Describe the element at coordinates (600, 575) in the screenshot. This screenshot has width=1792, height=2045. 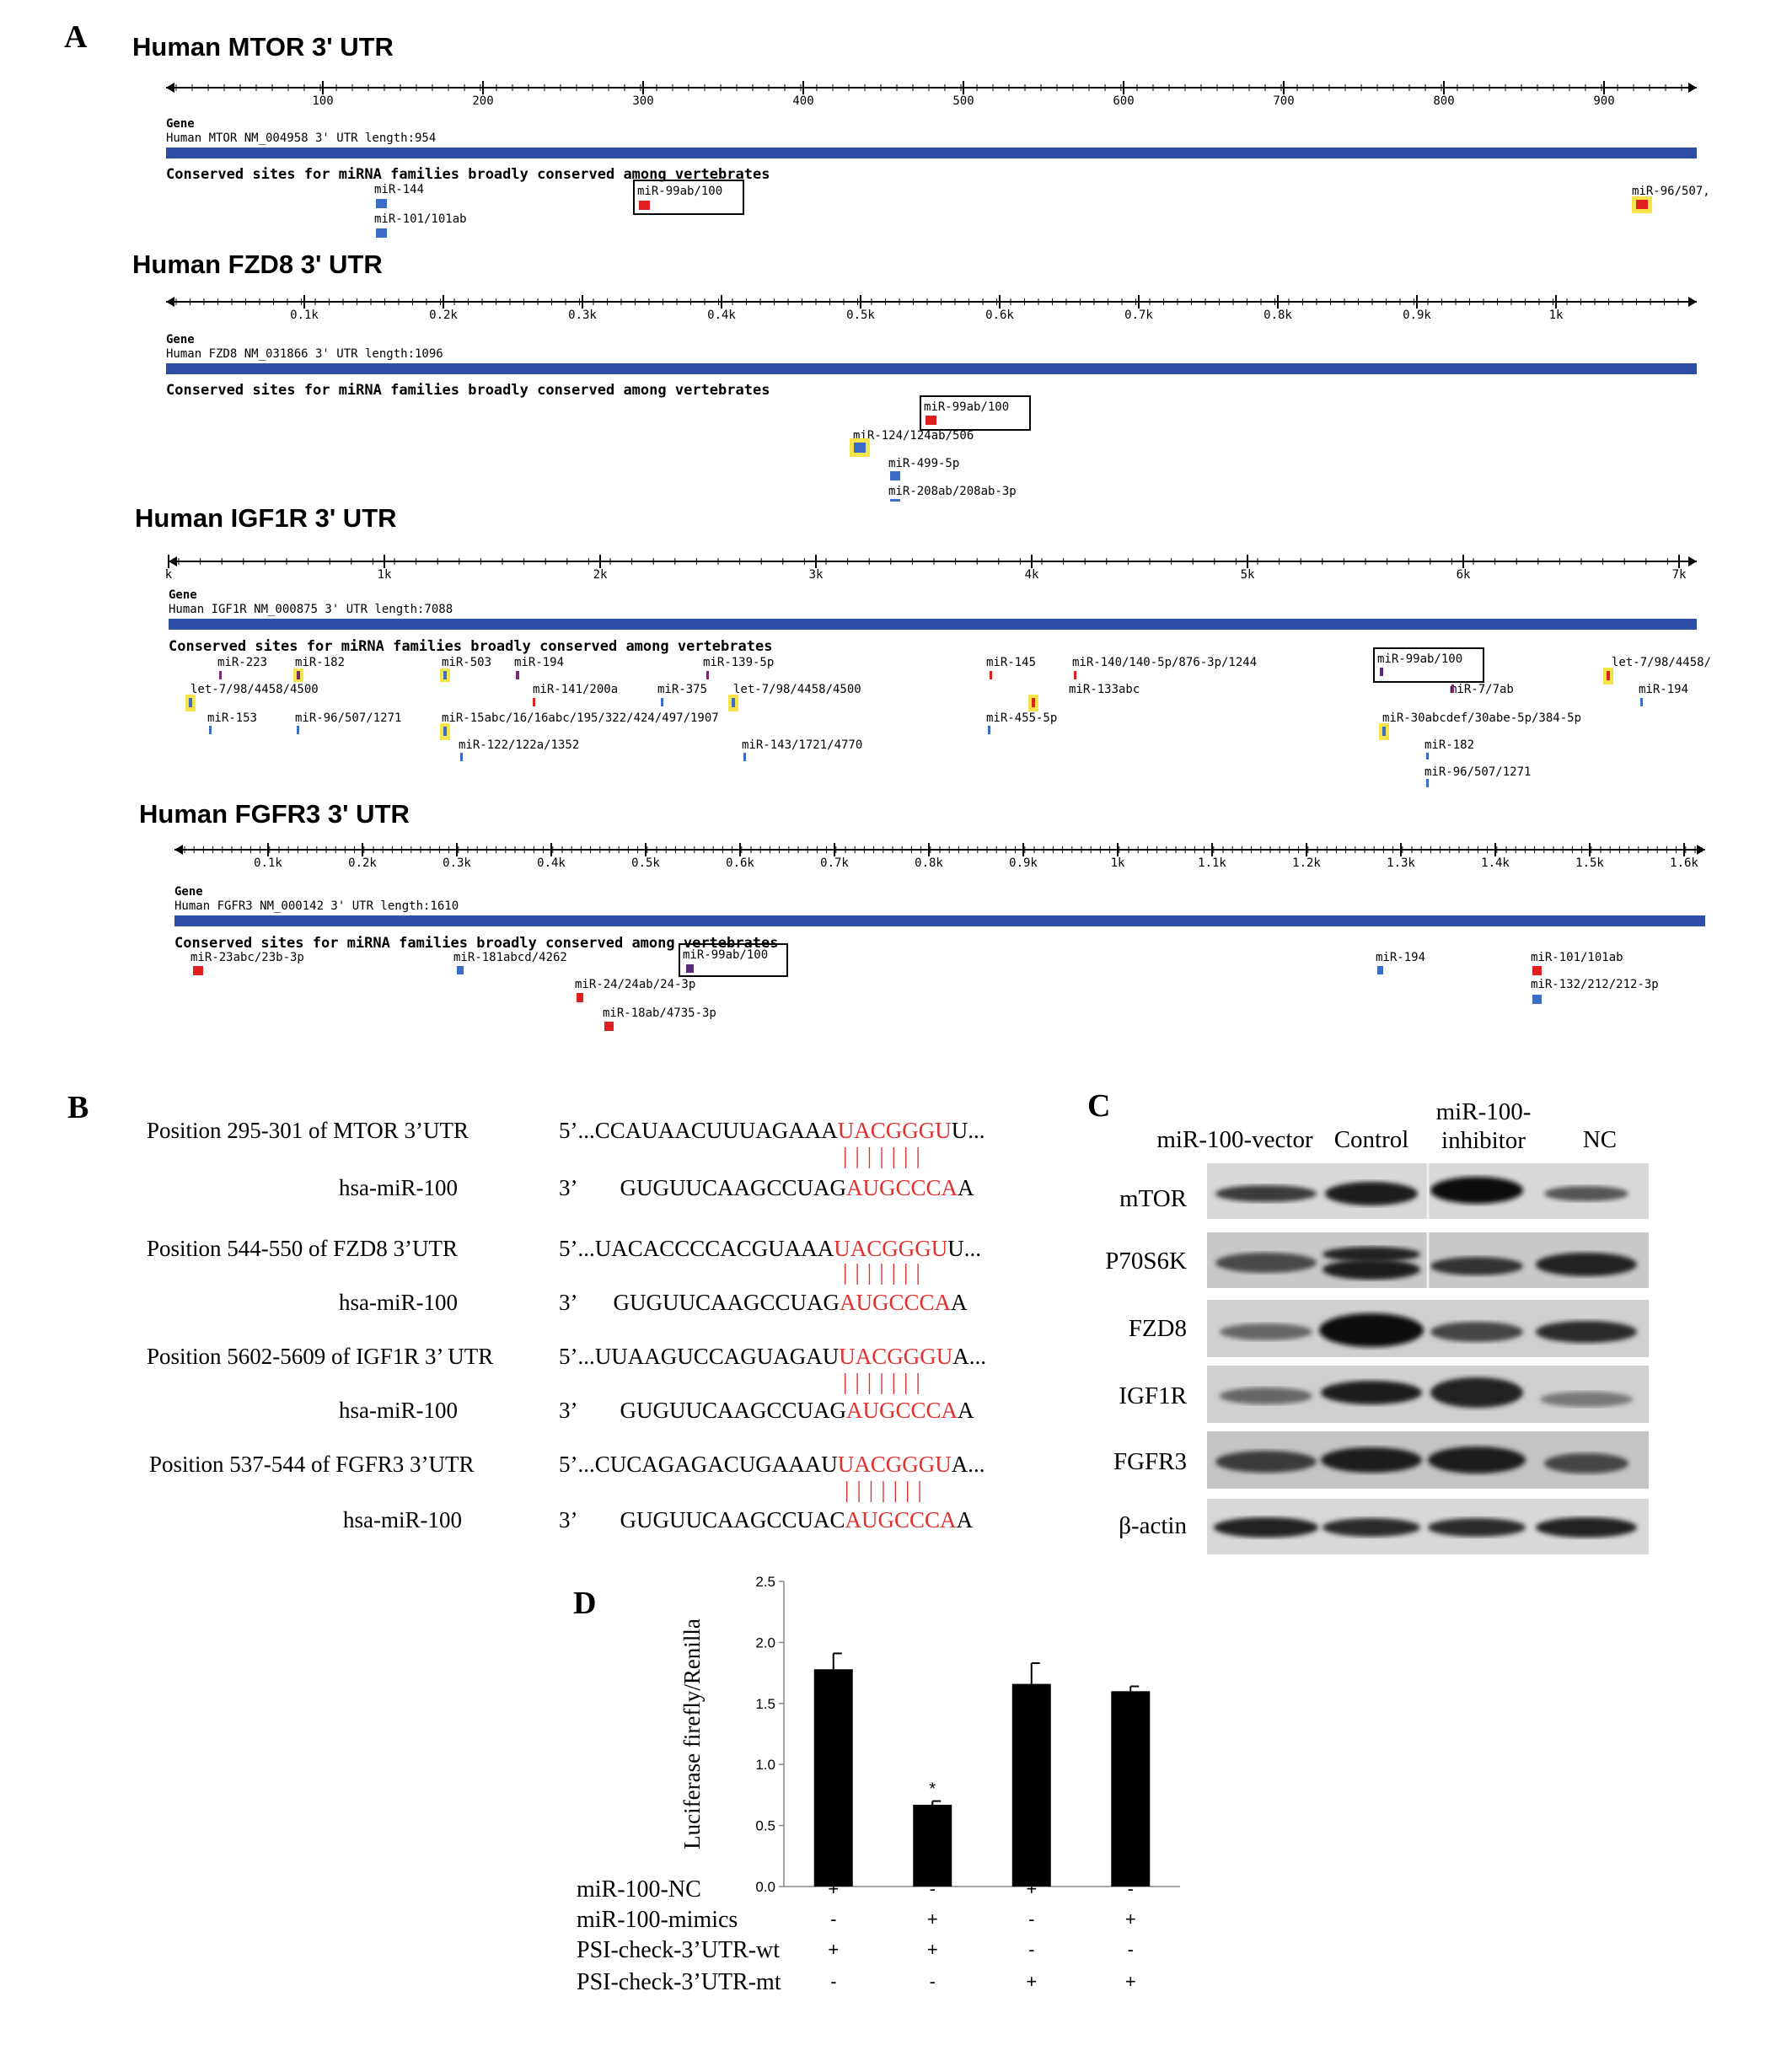
I see `ruler-tick-label: 2k` at that location.